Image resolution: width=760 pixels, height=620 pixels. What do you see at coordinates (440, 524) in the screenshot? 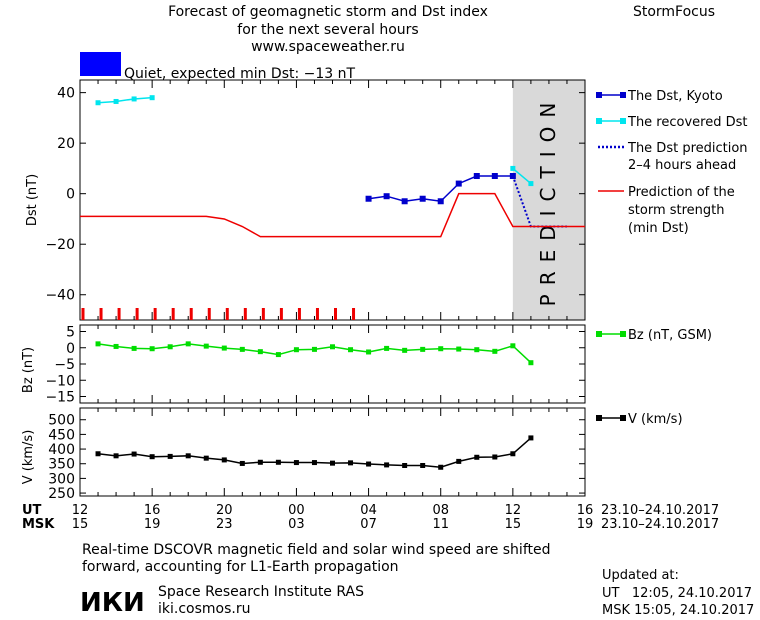
I see `msk-tick-label: 11` at bounding box center [440, 524].